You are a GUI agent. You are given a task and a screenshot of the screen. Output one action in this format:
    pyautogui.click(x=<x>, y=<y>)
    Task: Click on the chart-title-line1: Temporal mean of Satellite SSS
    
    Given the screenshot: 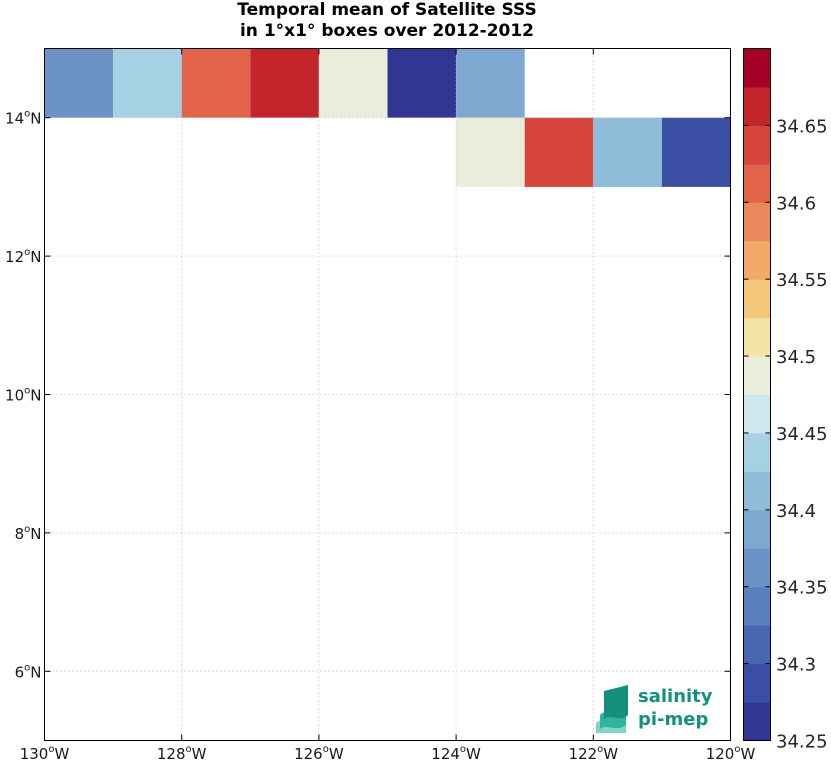 What is the action you would take?
    pyautogui.click(x=387, y=10)
    